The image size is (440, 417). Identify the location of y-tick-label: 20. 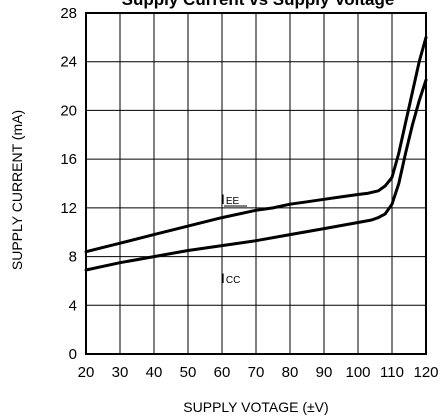
(68, 110).